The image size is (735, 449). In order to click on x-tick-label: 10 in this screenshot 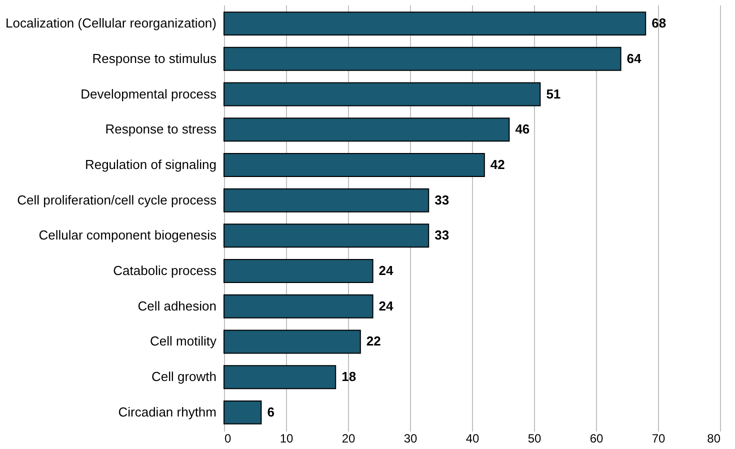, I will do `click(287, 439)`.